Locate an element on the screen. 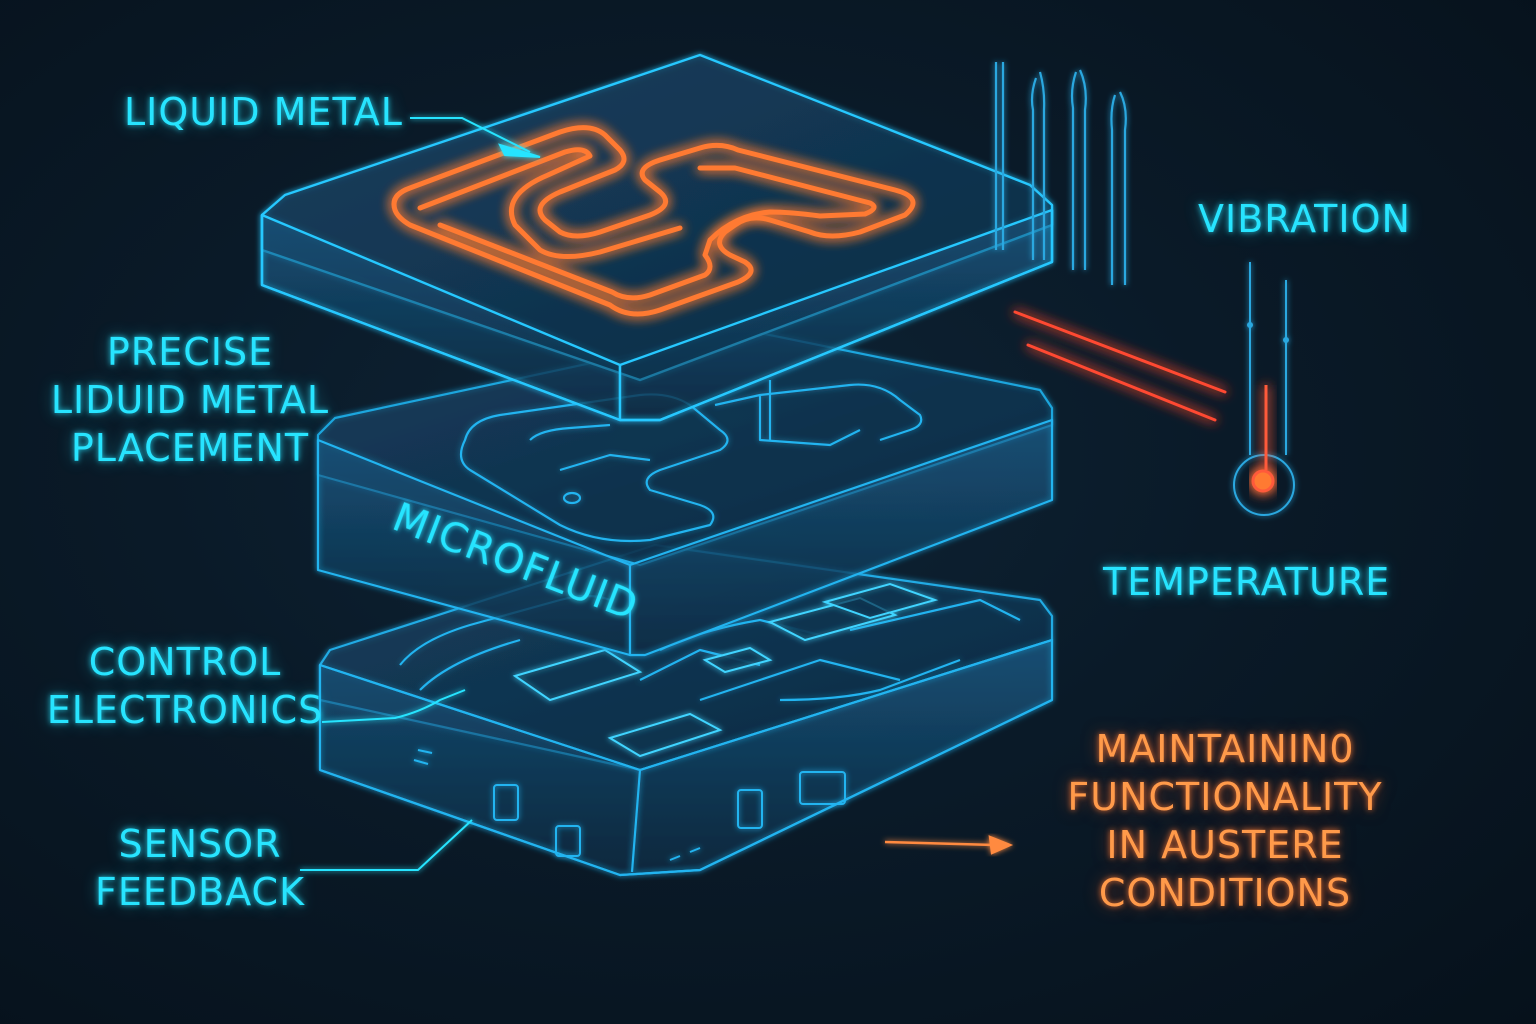 The image size is (1536, 1024). temperature-label: TEMPERATURE is located at coordinates (1247, 582).